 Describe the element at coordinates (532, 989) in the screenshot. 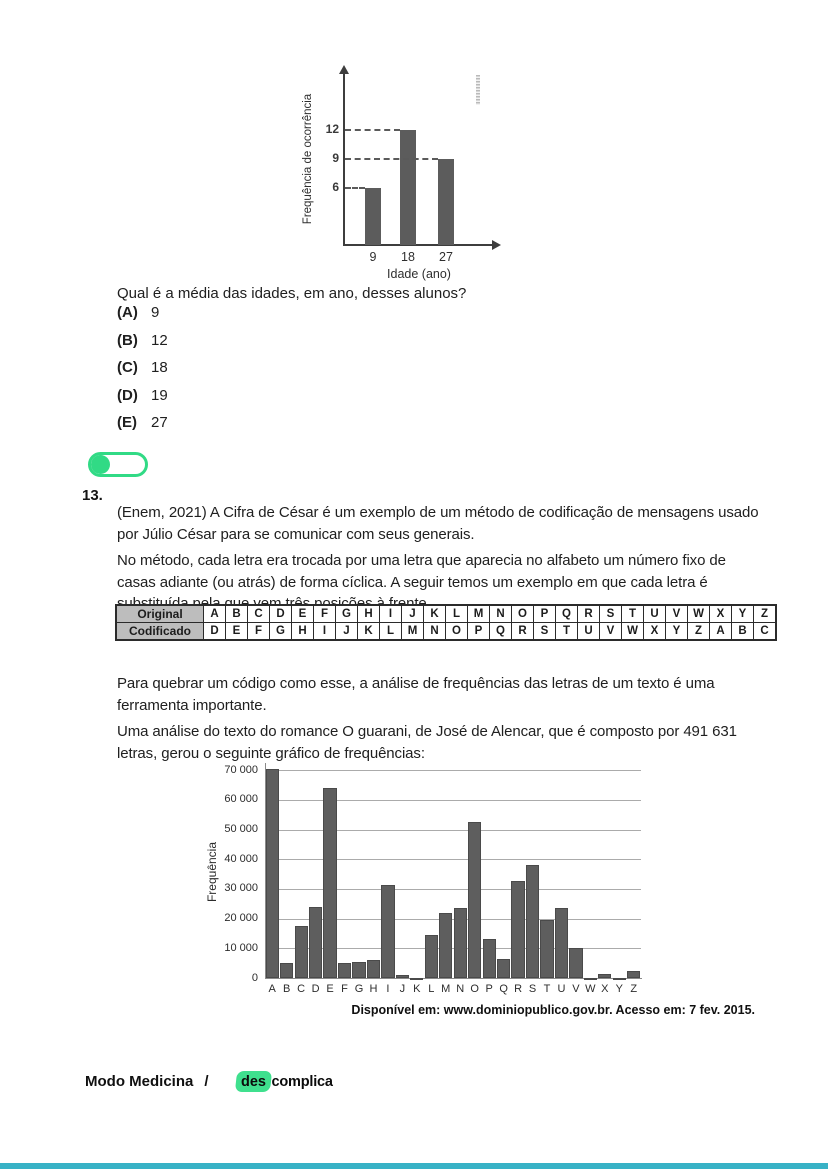

I see `freq-x-tick-label: S` at that location.